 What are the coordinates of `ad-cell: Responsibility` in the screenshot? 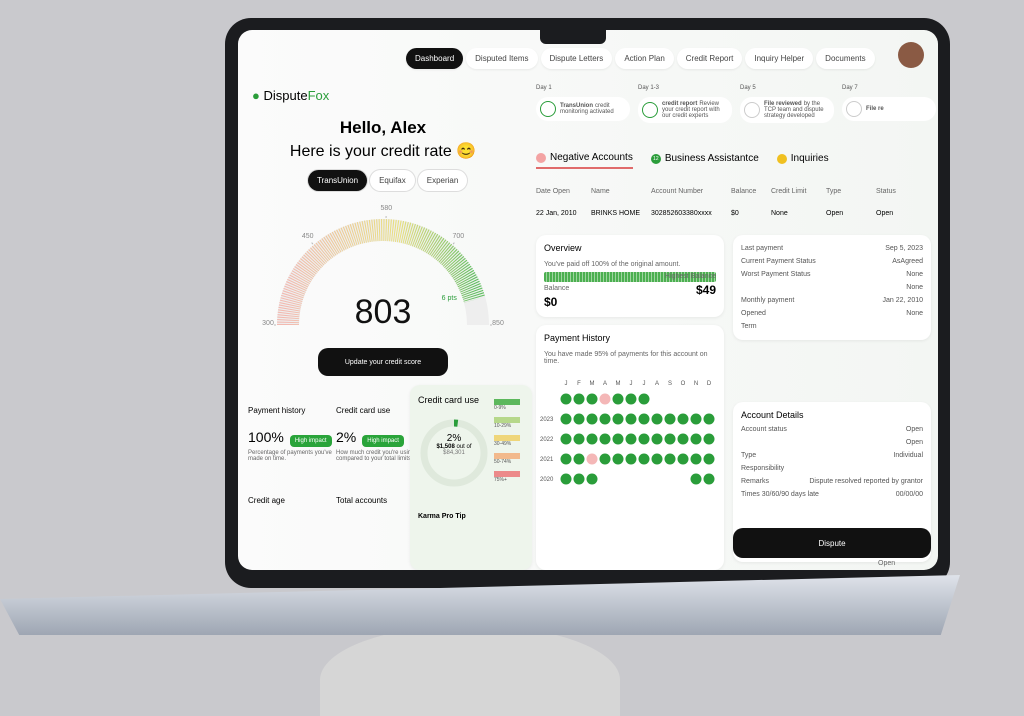 It's located at (763, 468).